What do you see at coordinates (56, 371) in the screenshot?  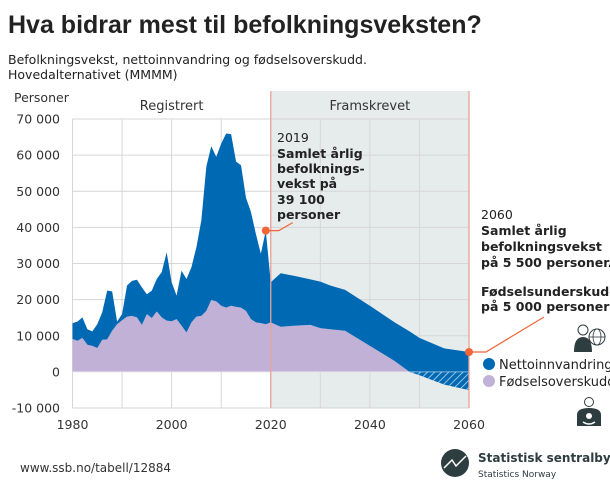 I see `y-tick-label: 0` at bounding box center [56, 371].